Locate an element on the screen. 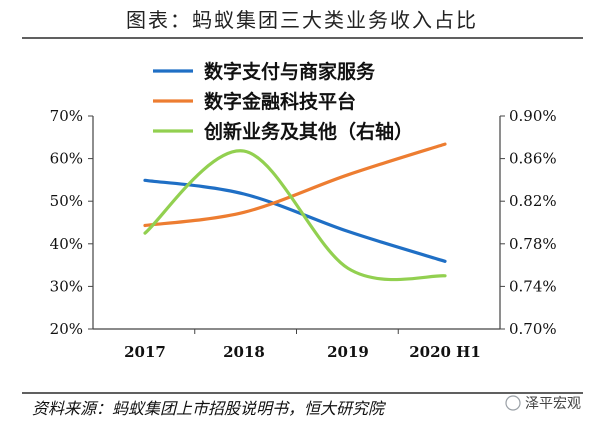 The image size is (605, 432). legend-item-innovation: 创新业务及其他（右轴） is located at coordinates (283, 131).